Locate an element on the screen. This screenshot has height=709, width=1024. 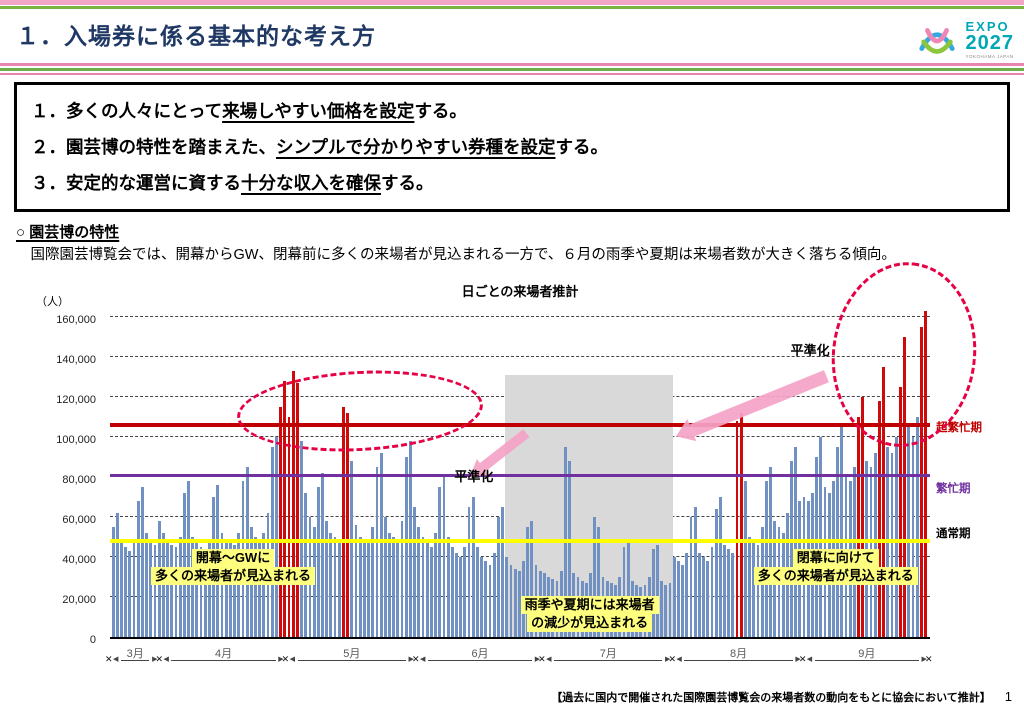
principle-3-suffix: する。 is located at coordinates (407, 183).